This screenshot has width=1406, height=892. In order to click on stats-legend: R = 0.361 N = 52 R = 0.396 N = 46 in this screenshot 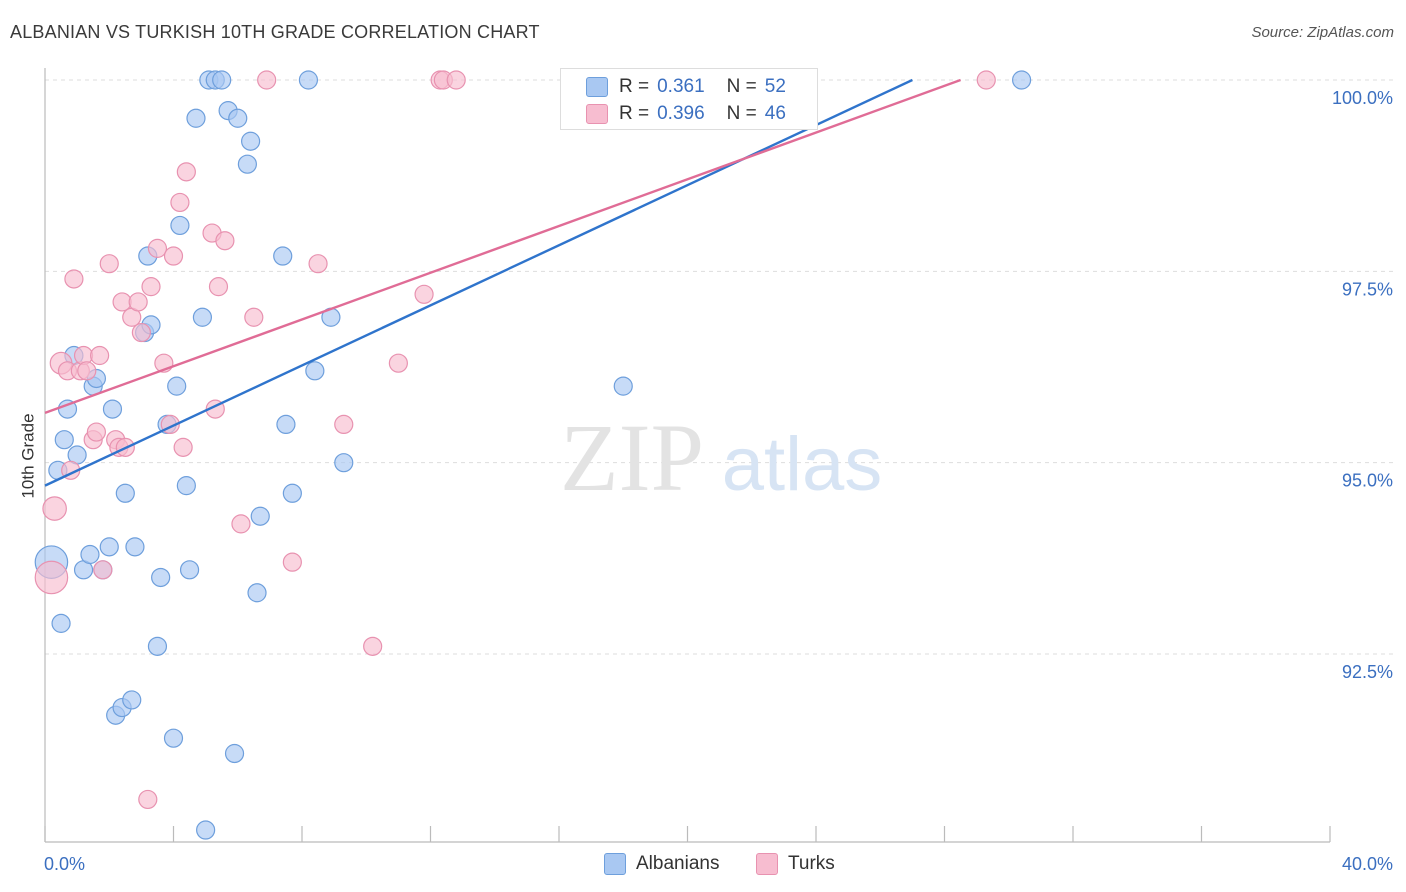, I will do `click(689, 99)`.